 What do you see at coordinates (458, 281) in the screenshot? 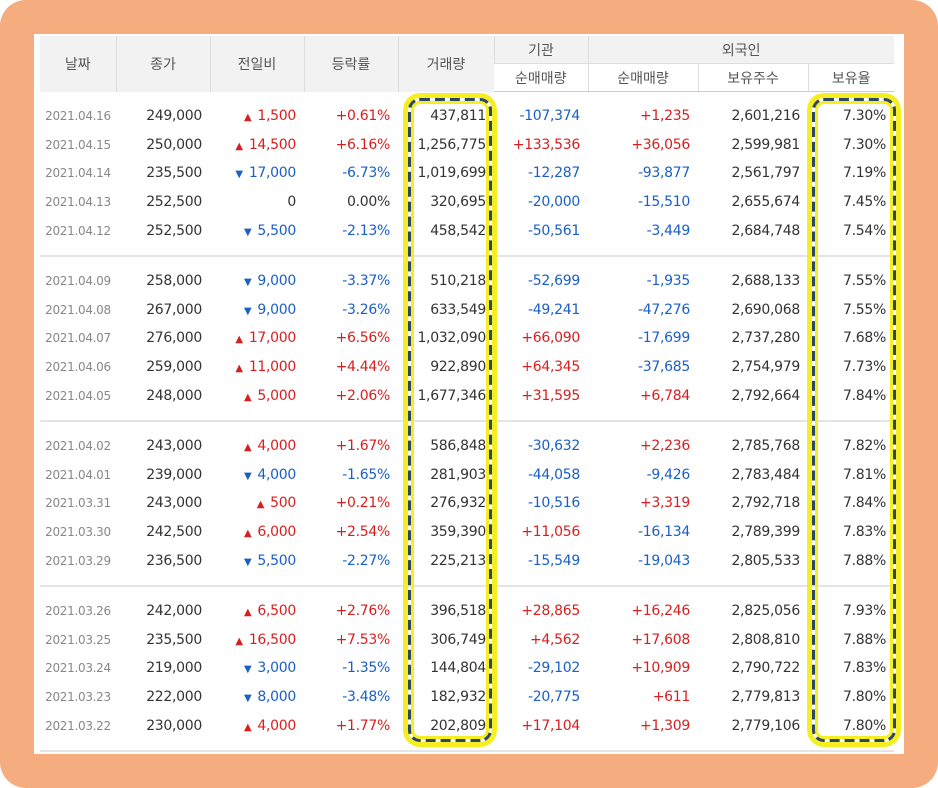
I see `volume-cell: 510,218` at bounding box center [458, 281].